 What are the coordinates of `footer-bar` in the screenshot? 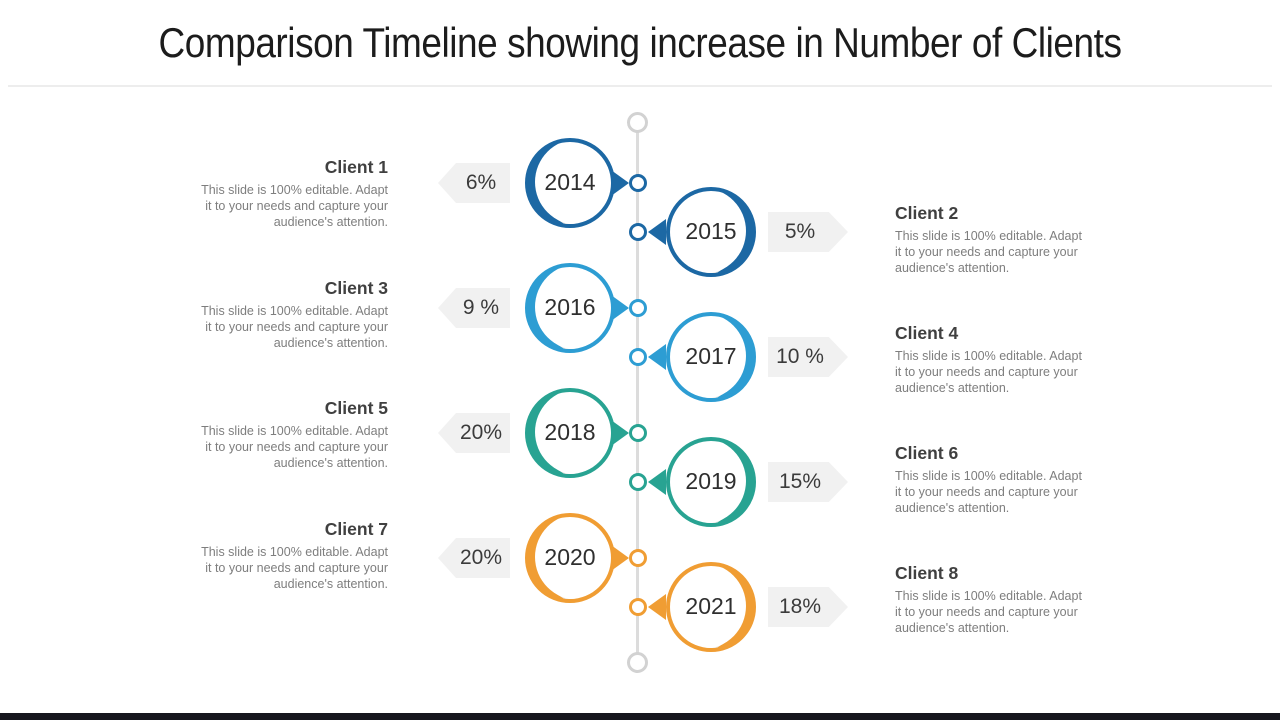 It's located at (640, 716).